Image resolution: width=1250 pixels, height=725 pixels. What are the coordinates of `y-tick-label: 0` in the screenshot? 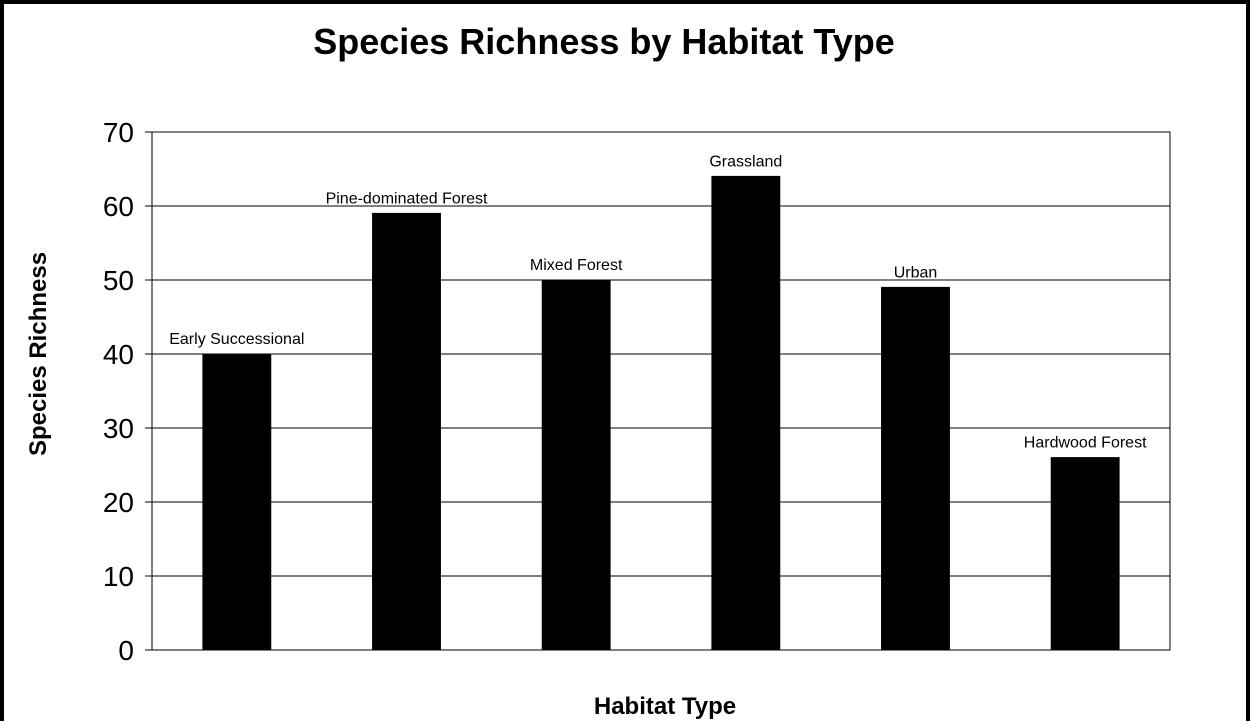 It's located at (126, 650).